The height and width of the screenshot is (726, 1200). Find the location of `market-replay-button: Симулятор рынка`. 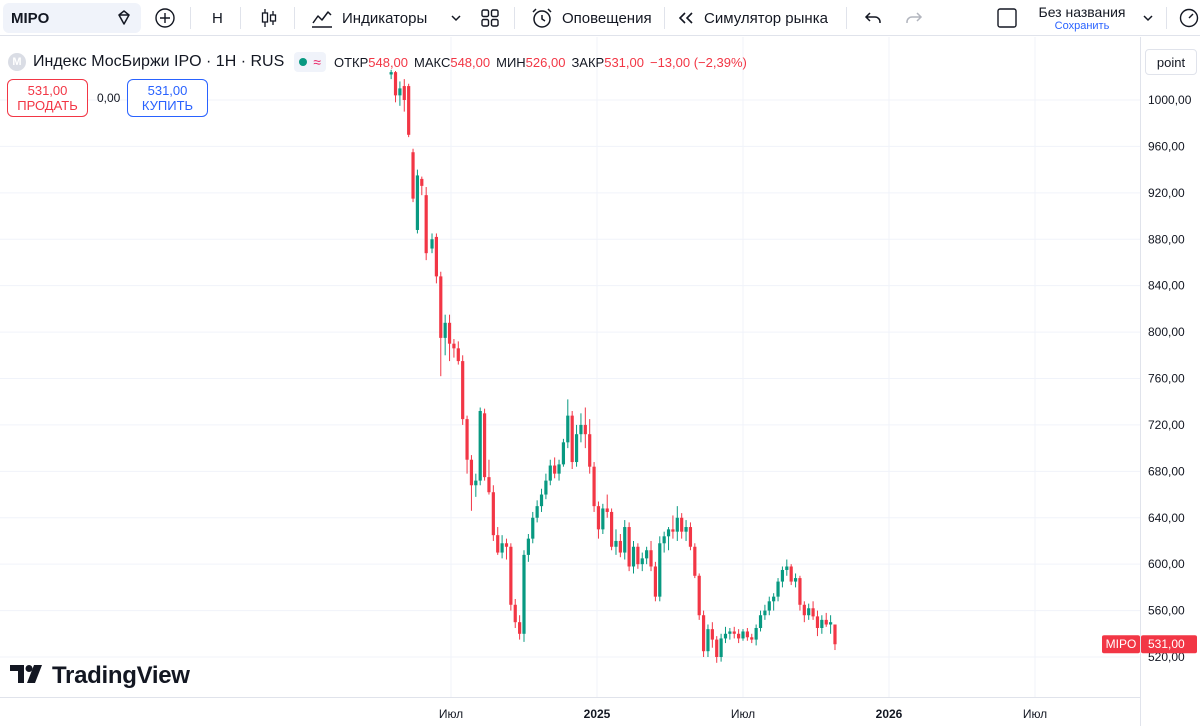

market-replay-button: Симулятор рынка is located at coordinates (752, 18).